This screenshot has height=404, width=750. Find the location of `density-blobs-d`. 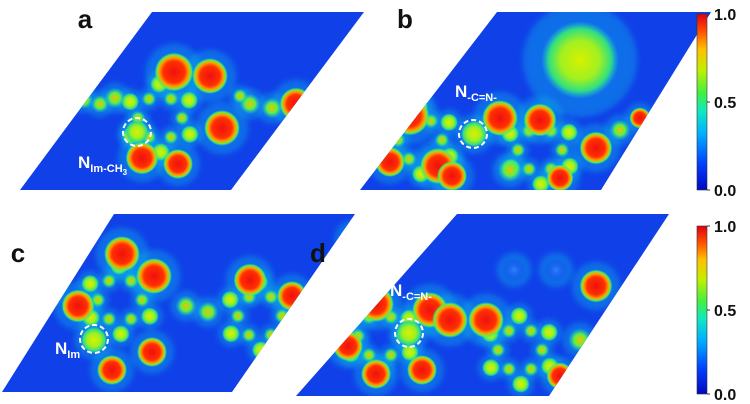

density-blobs-d is located at coordinates (467, 324).